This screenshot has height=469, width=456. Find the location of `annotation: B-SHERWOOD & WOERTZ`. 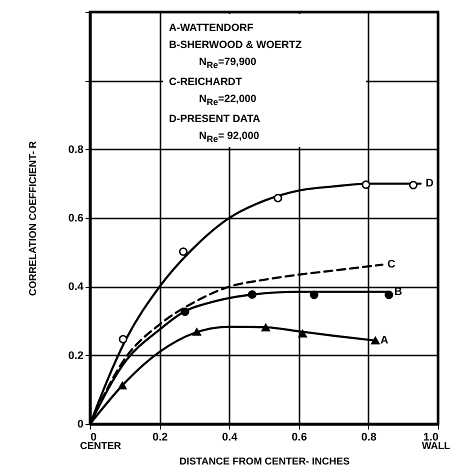

annotation: B-SHERWOOD & WOERTZ is located at coordinates (236, 45).